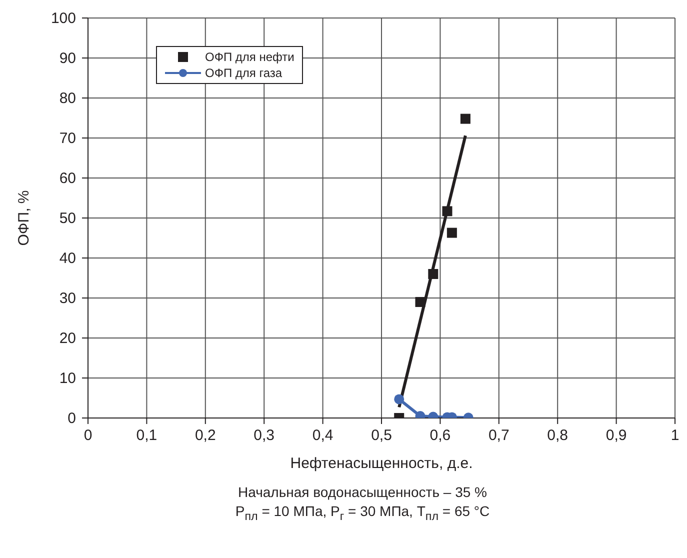  Describe the element at coordinates (264, 435) in the screenshot. I see `x-tick-label: 0,3` at that location.